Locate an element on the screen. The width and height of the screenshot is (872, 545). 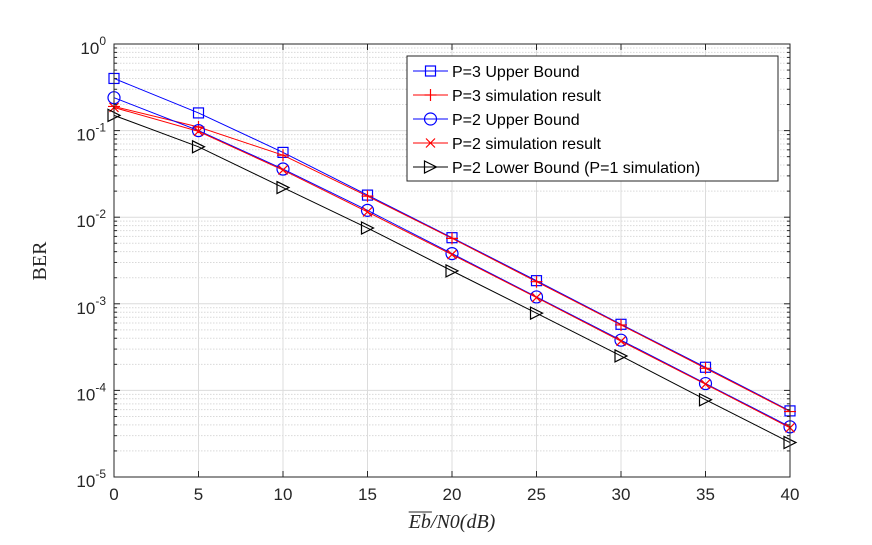
x-tick-label: 20 is located at coordinates (452, 494).